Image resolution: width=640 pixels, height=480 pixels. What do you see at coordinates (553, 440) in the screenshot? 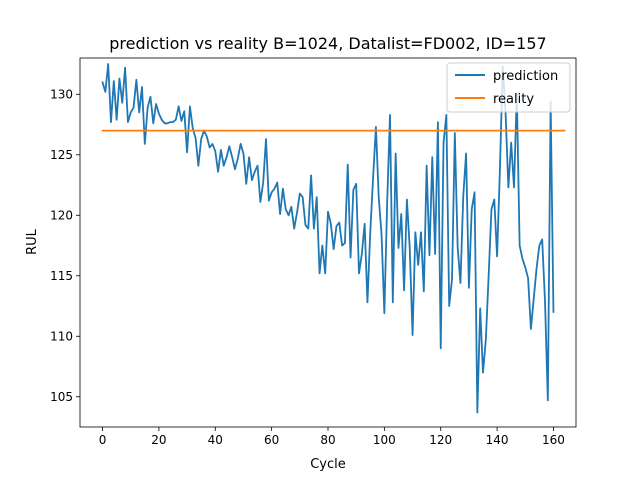
I see `x-tick-label: 160` at bounding box center [553, 440].